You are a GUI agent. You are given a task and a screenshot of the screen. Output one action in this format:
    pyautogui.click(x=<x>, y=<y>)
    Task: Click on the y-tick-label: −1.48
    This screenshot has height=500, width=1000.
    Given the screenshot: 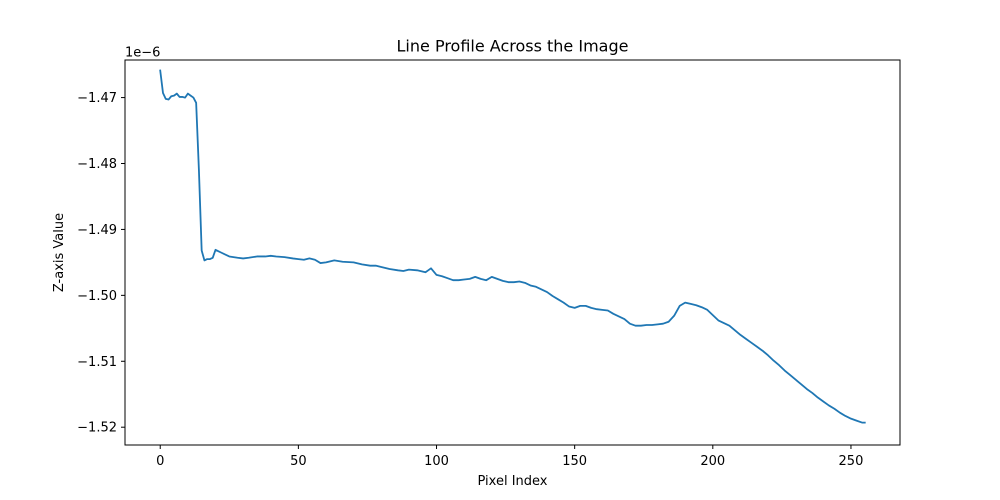 What is the action you would take?
    pyautogui.click(x=97, y=164)
    